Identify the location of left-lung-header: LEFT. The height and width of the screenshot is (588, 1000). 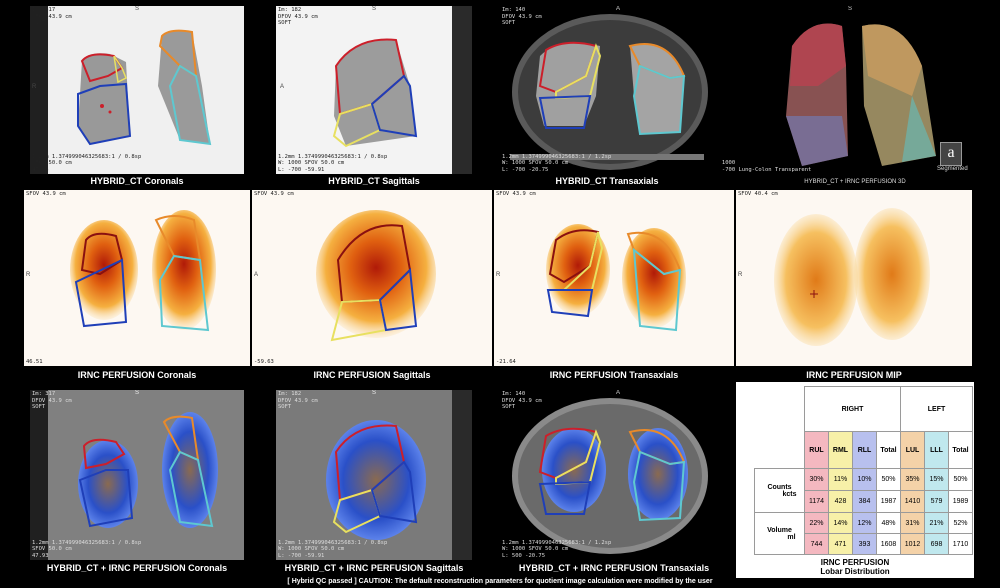
(936, 409).